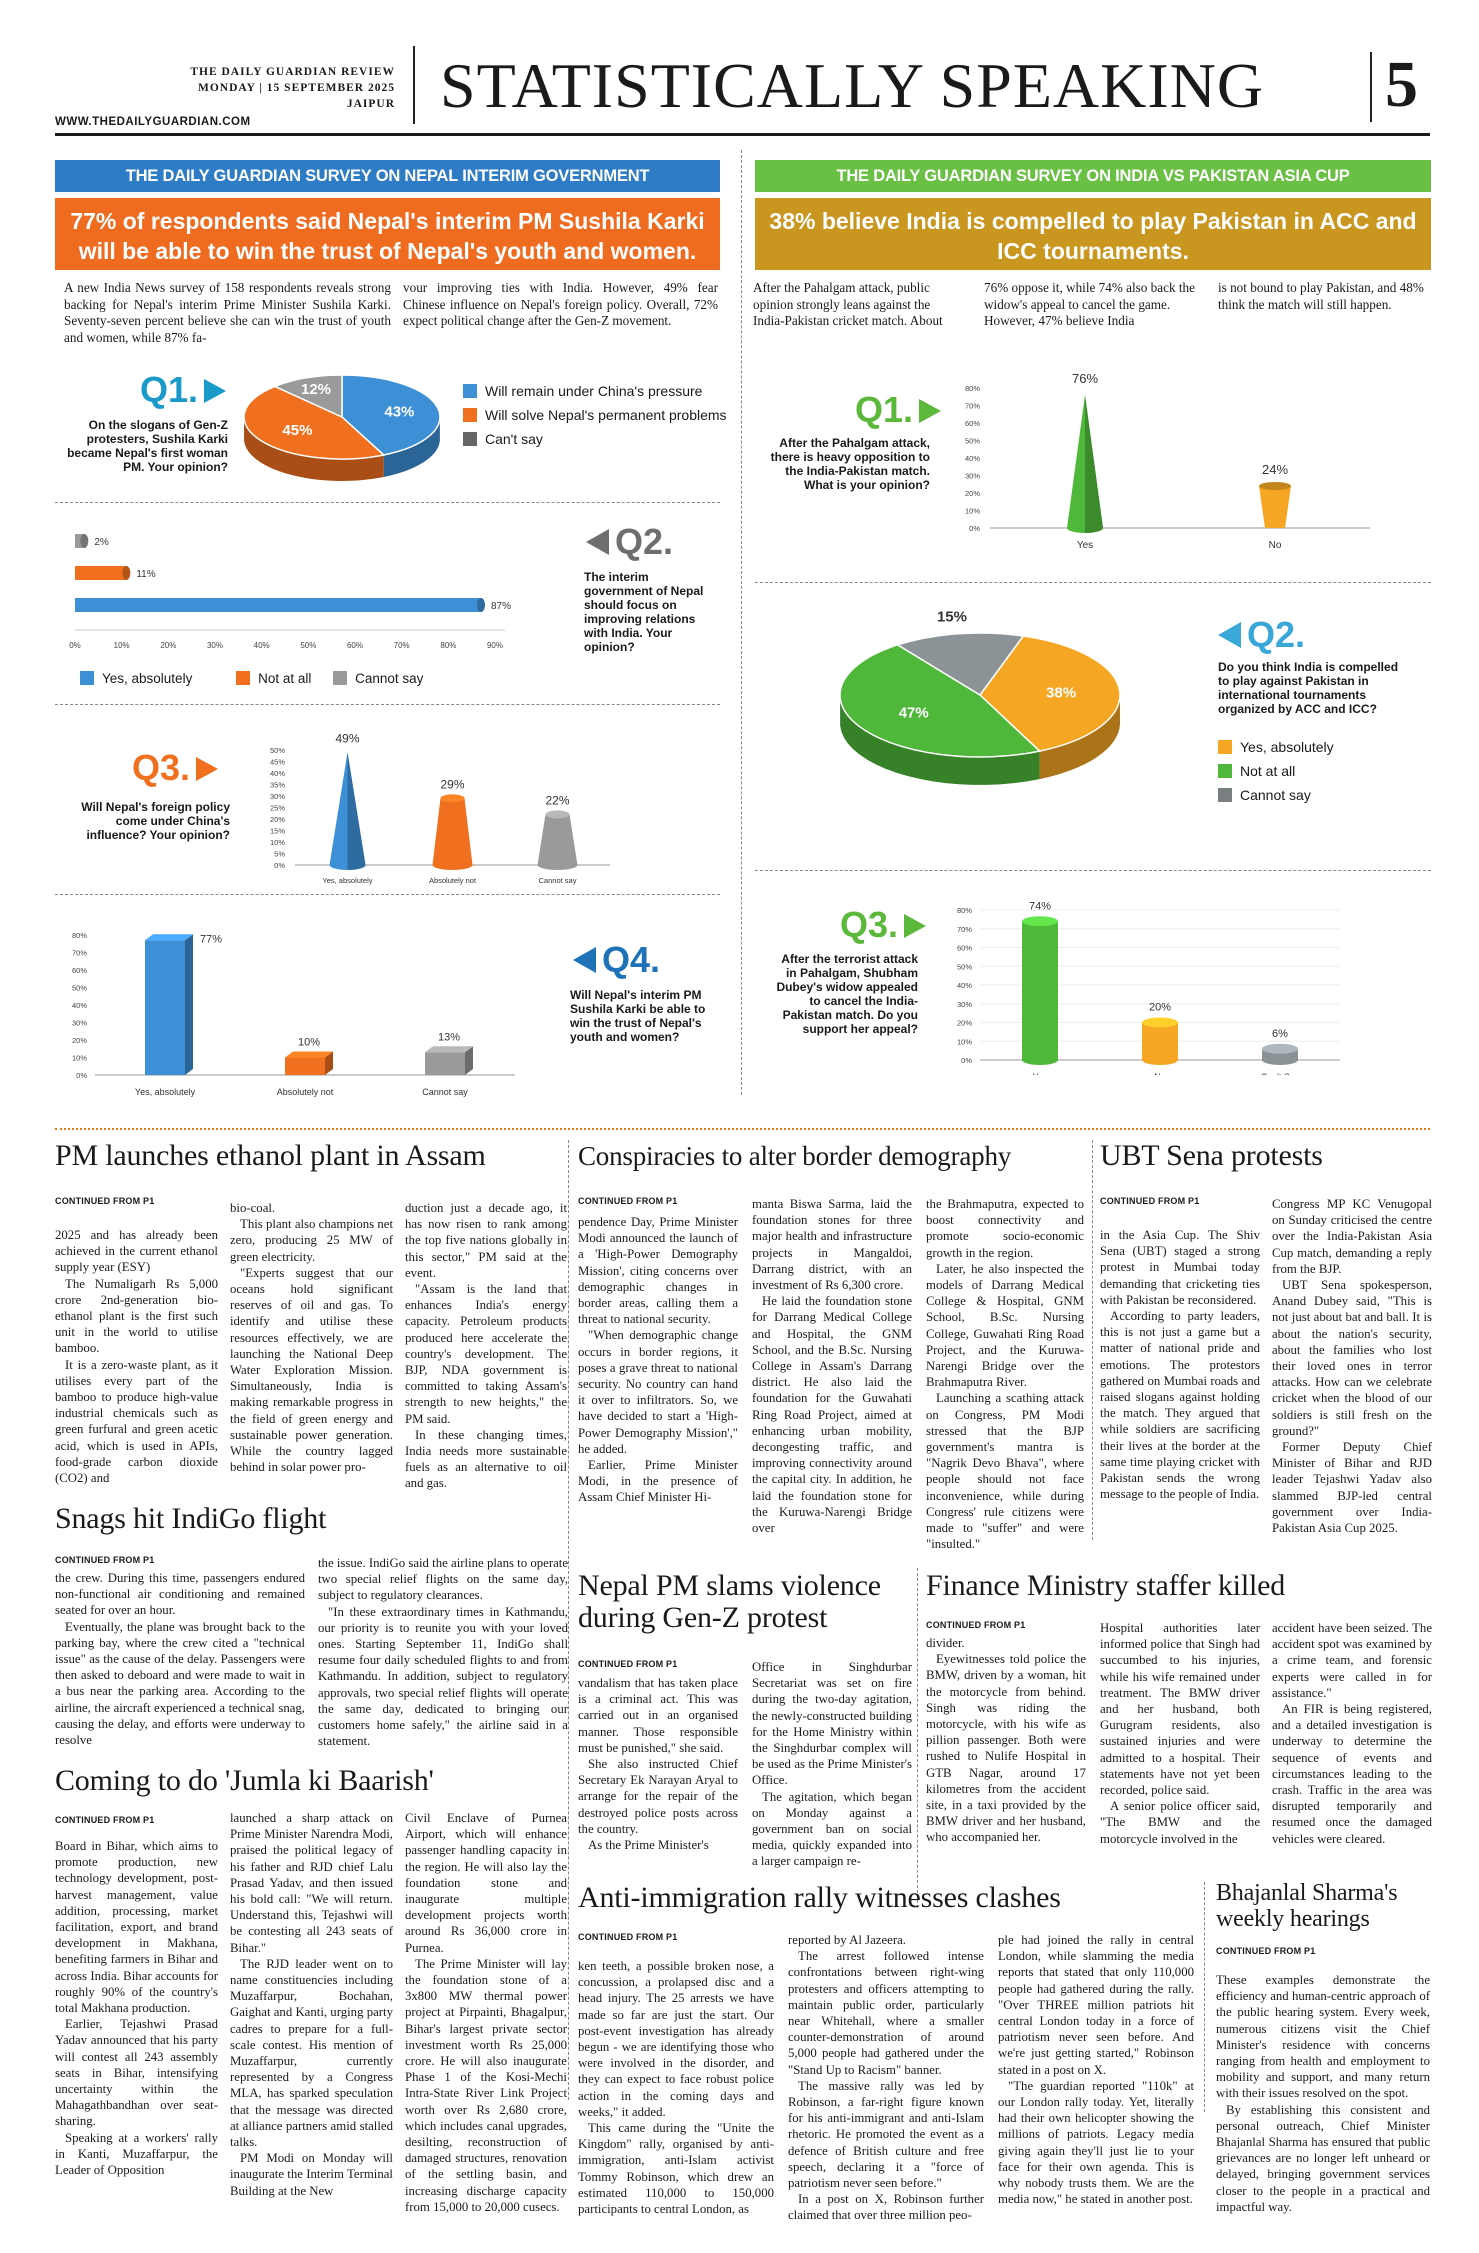  I want to click on bar-value-label: 76%, so click(1085, 378).